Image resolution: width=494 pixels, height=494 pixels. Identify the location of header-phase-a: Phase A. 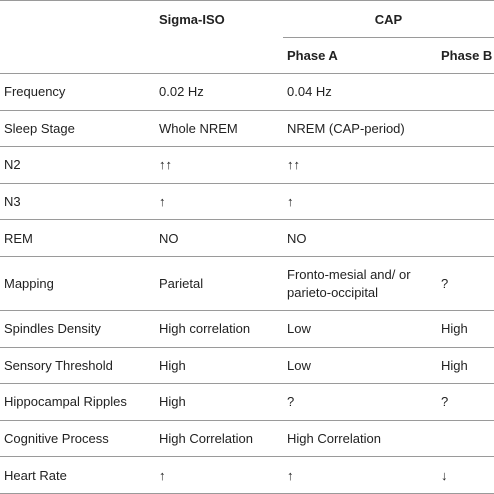
(360, 55).